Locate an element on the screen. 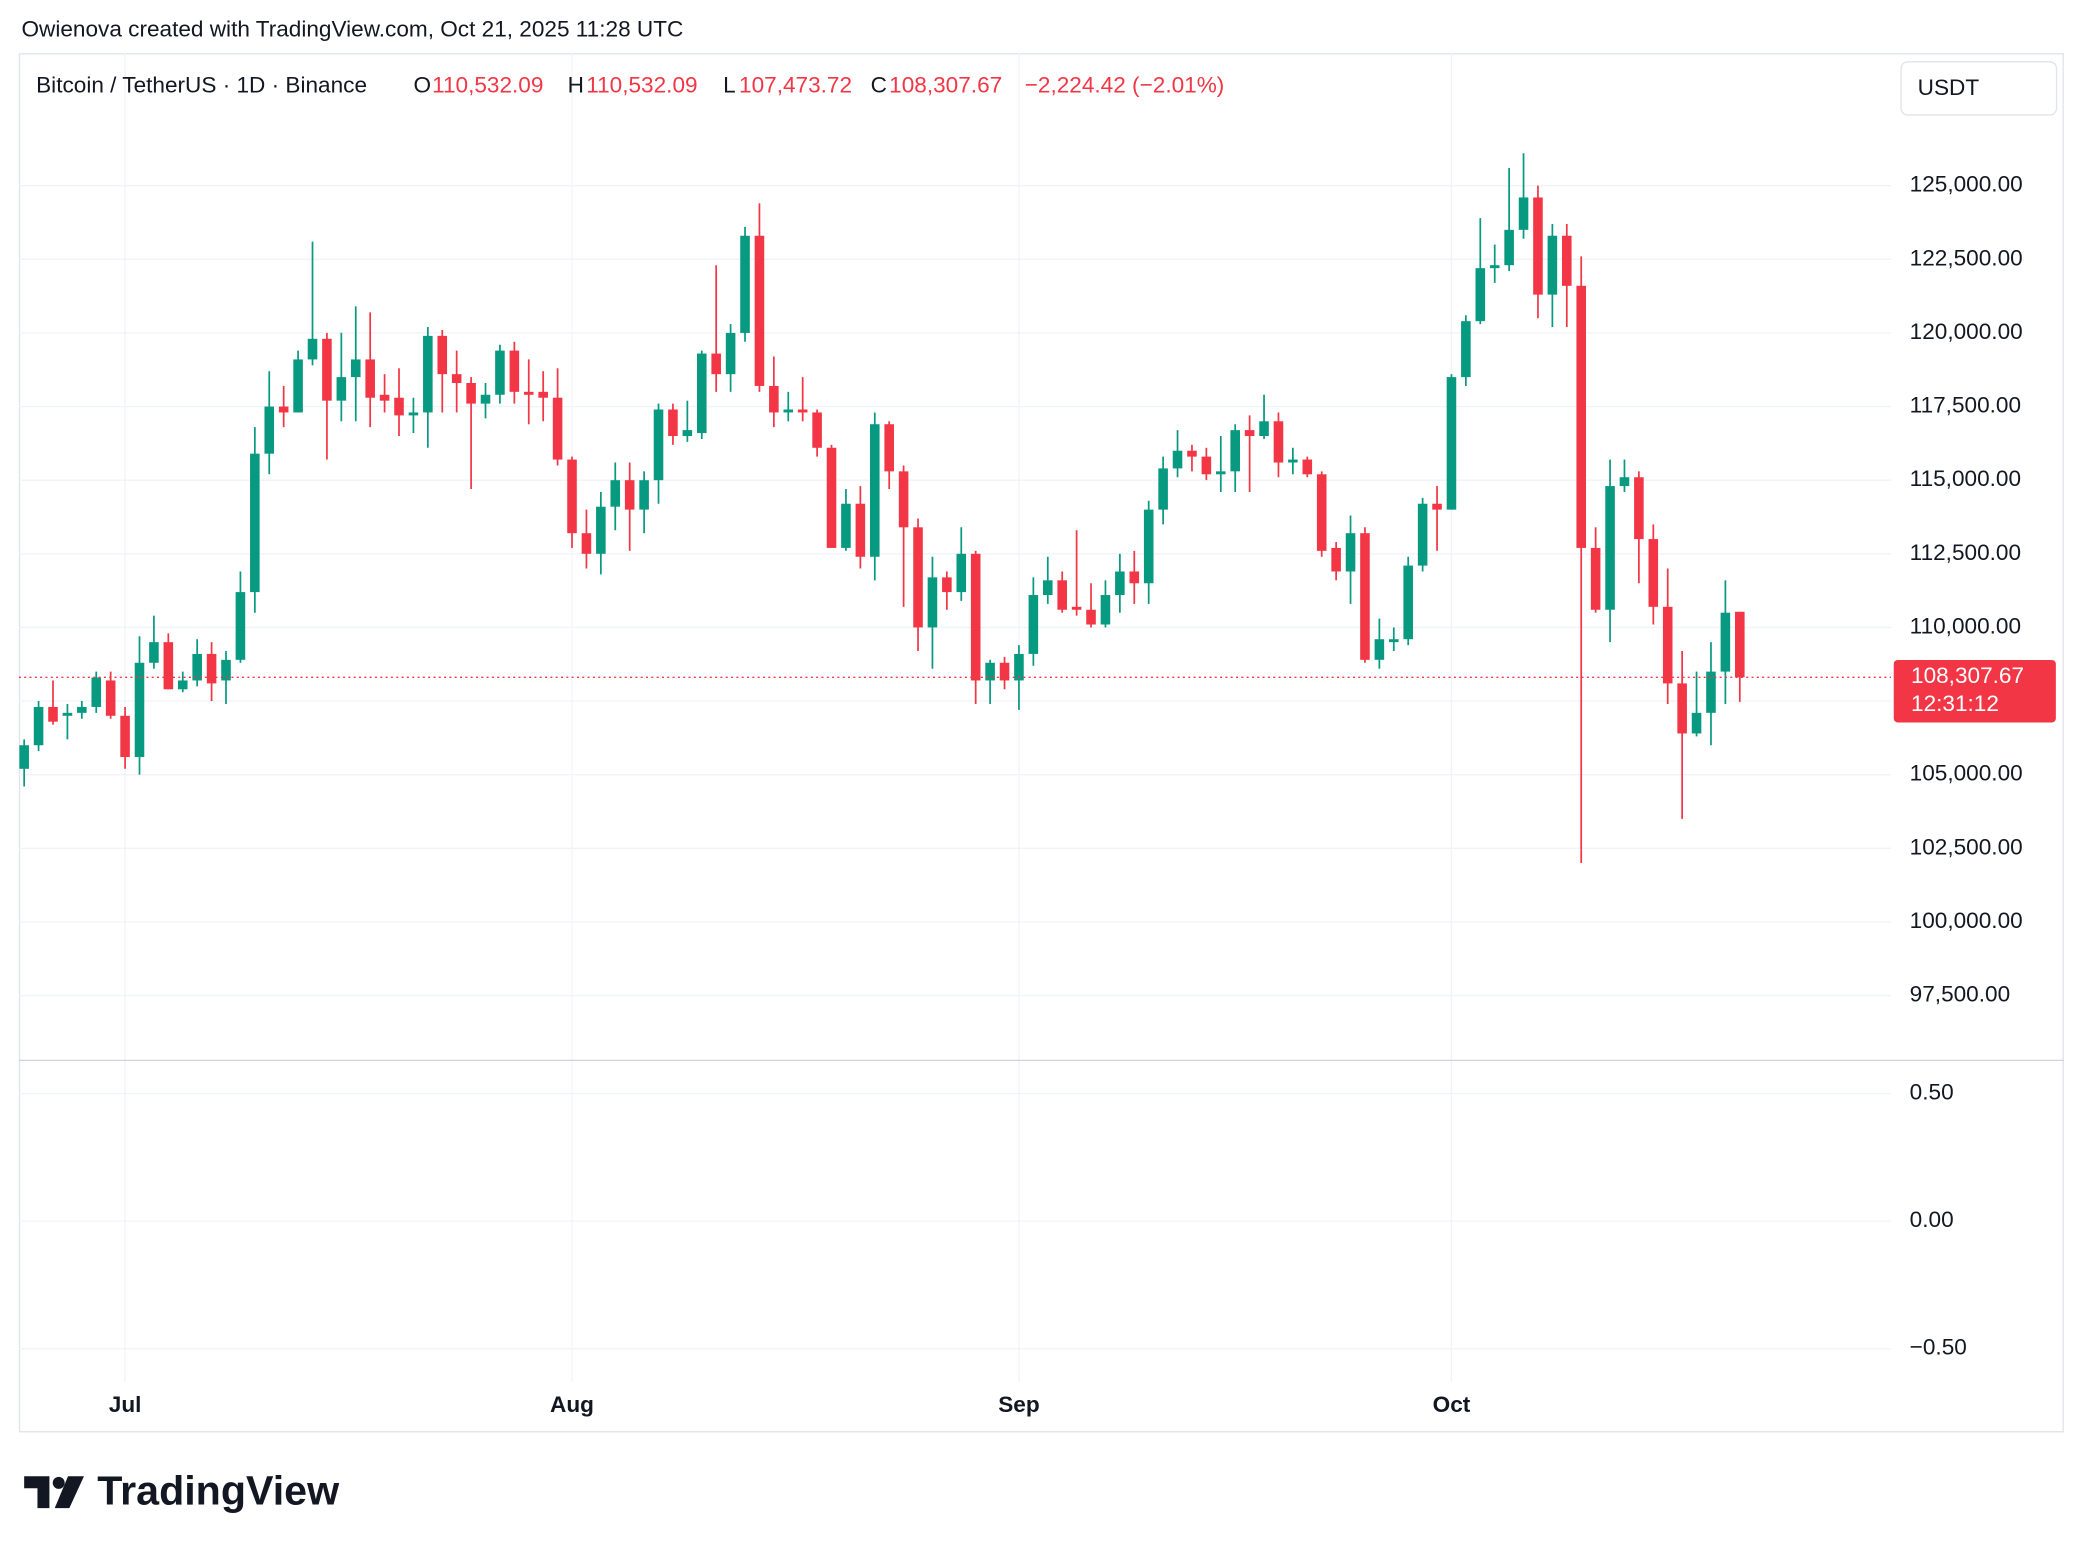  brand: TradingView is located at coordinates (218, 1490).